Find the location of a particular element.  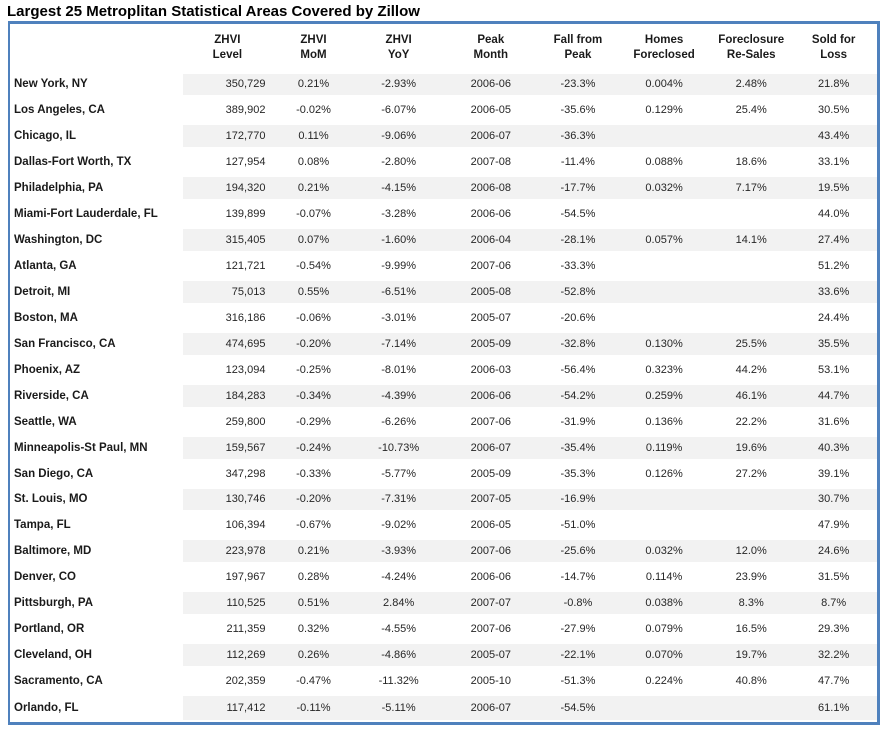

cell-sold-for-loss: 24.4% is located at coordinates (834, 317).